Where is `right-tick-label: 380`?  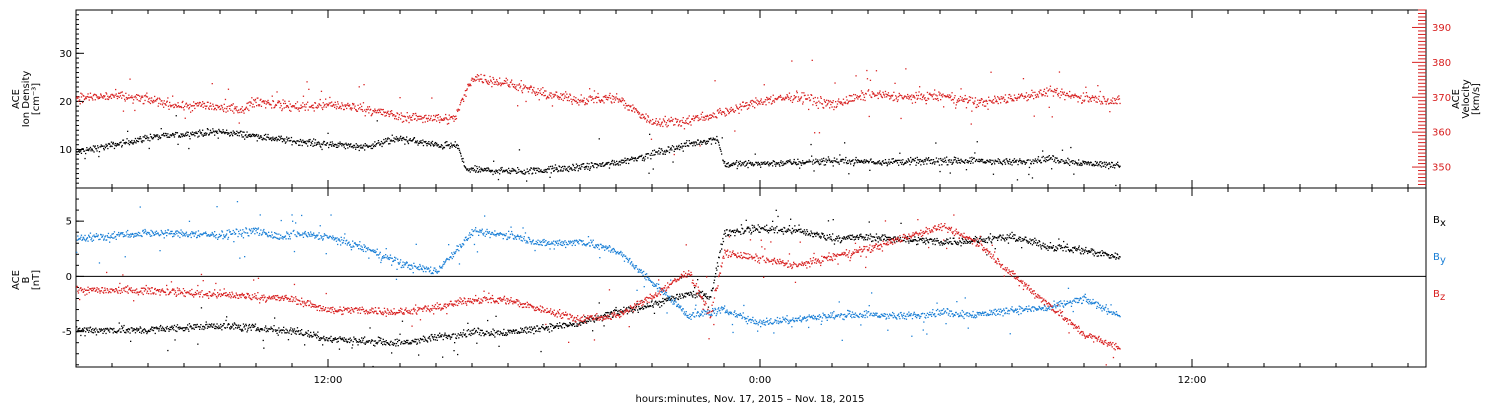 right-tick-label: 380 is located at coordinates (1441, 63).